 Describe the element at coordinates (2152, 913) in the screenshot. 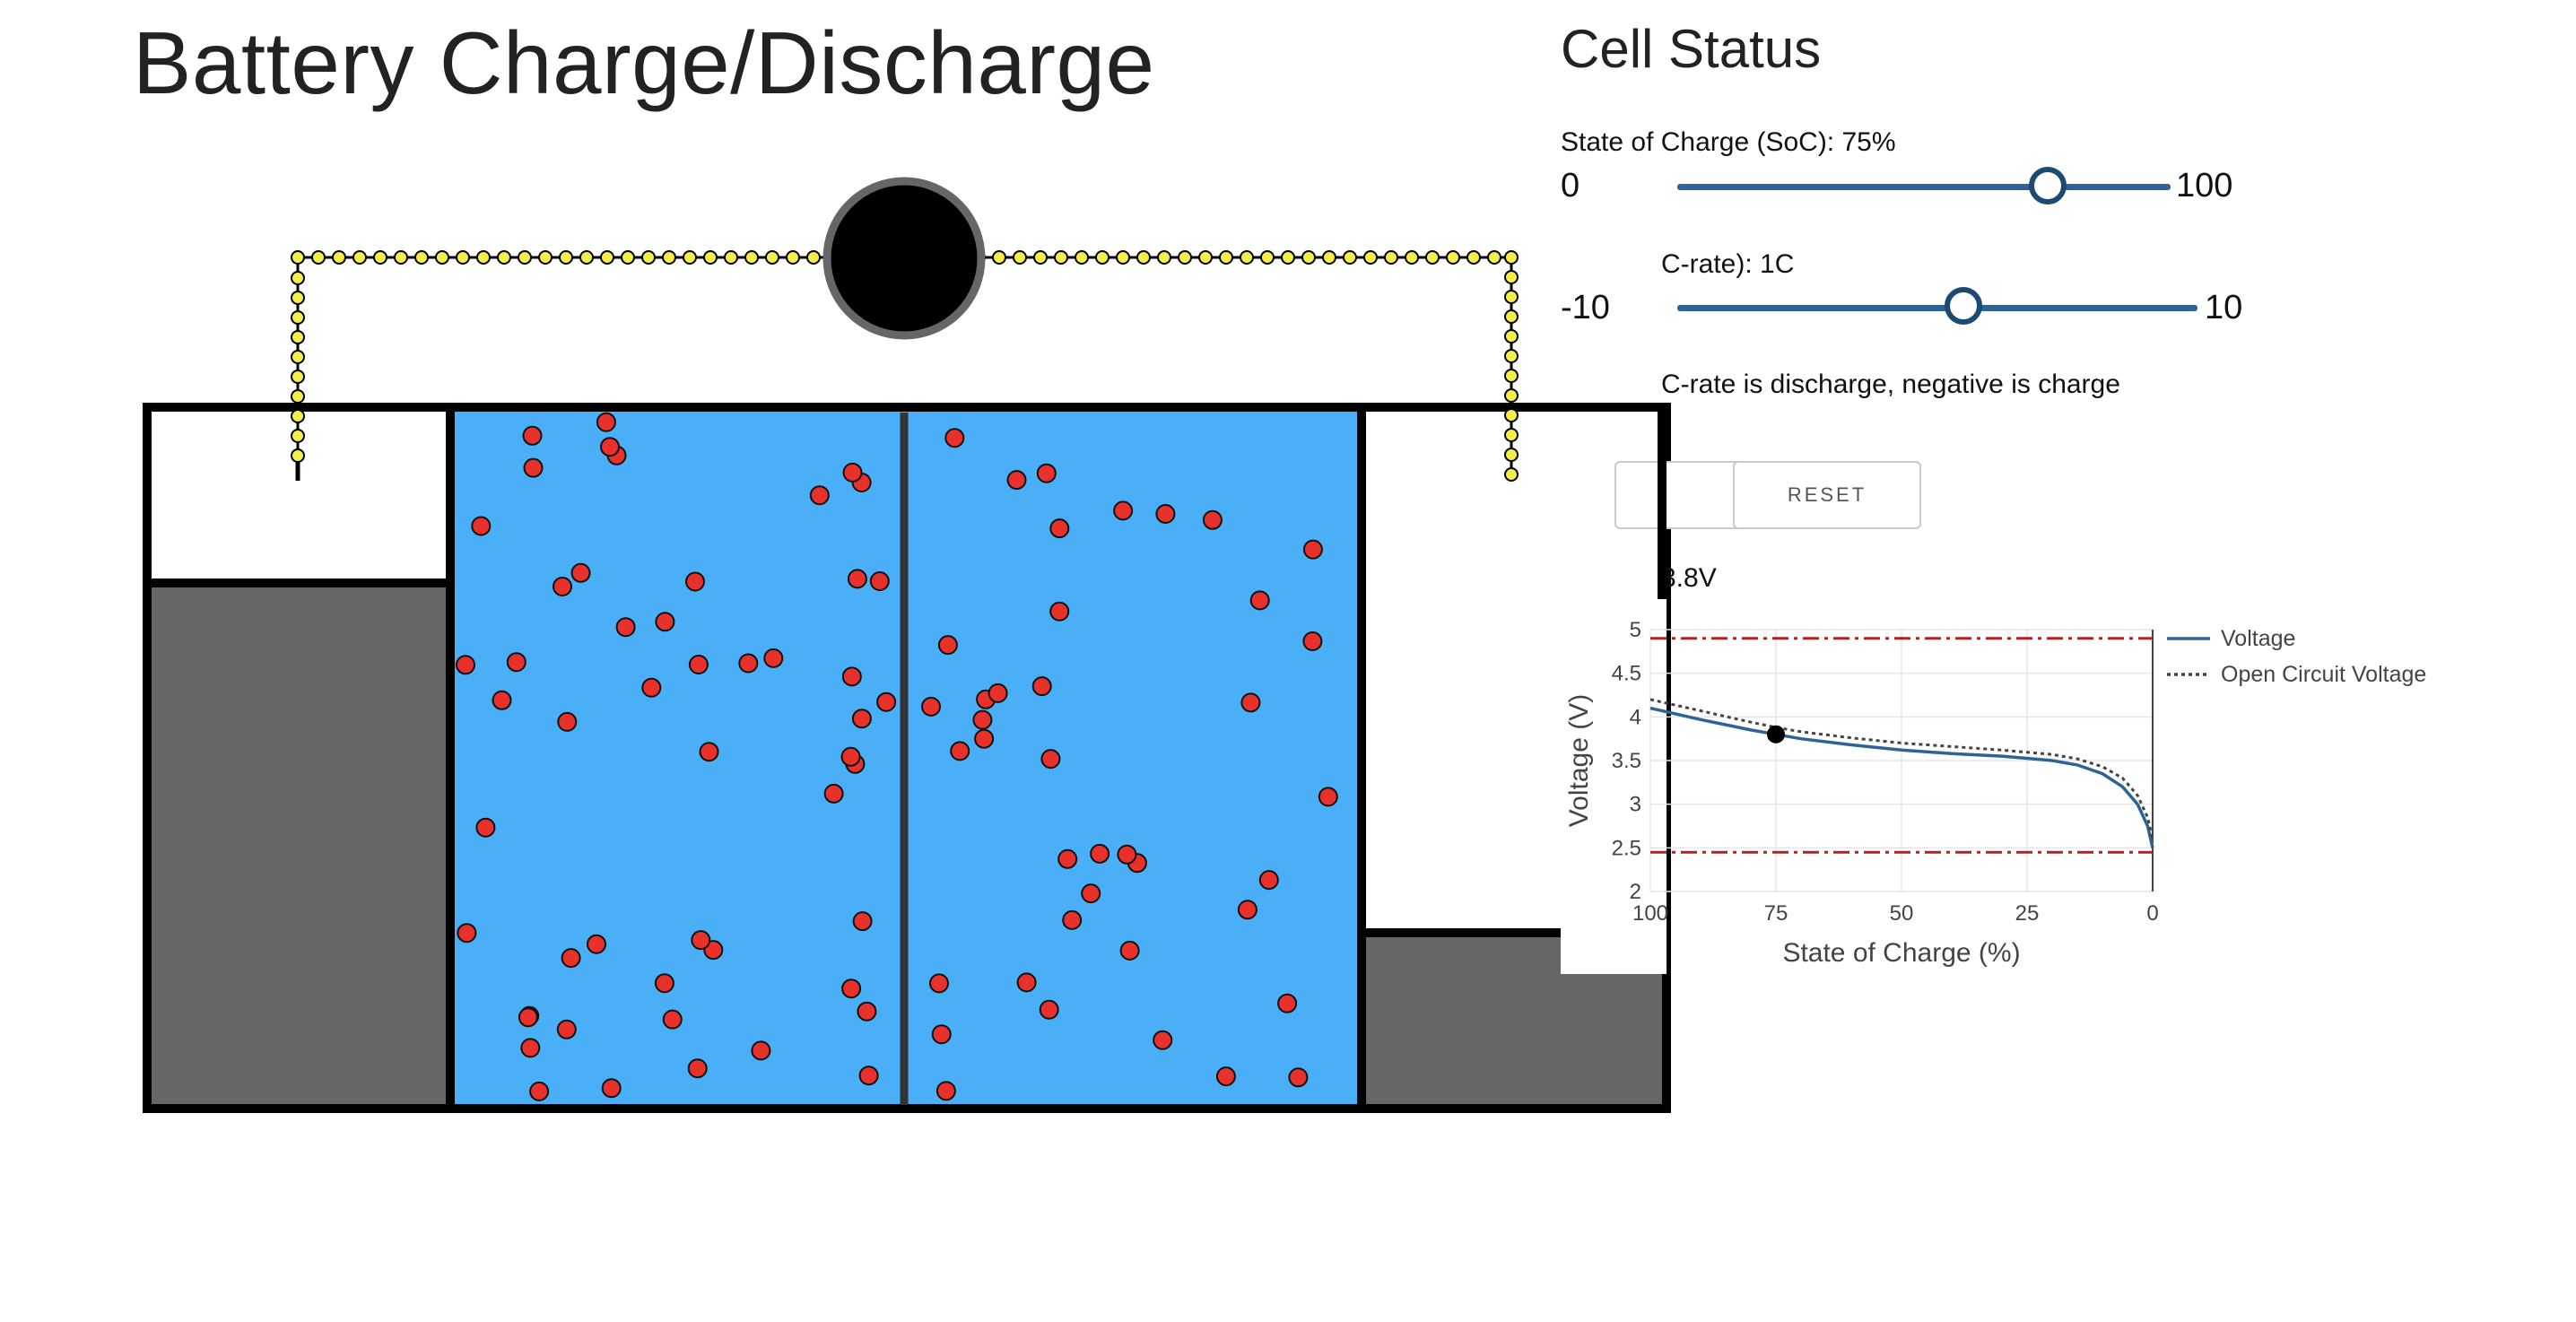

I see `x-tick-label: 0` at that location.